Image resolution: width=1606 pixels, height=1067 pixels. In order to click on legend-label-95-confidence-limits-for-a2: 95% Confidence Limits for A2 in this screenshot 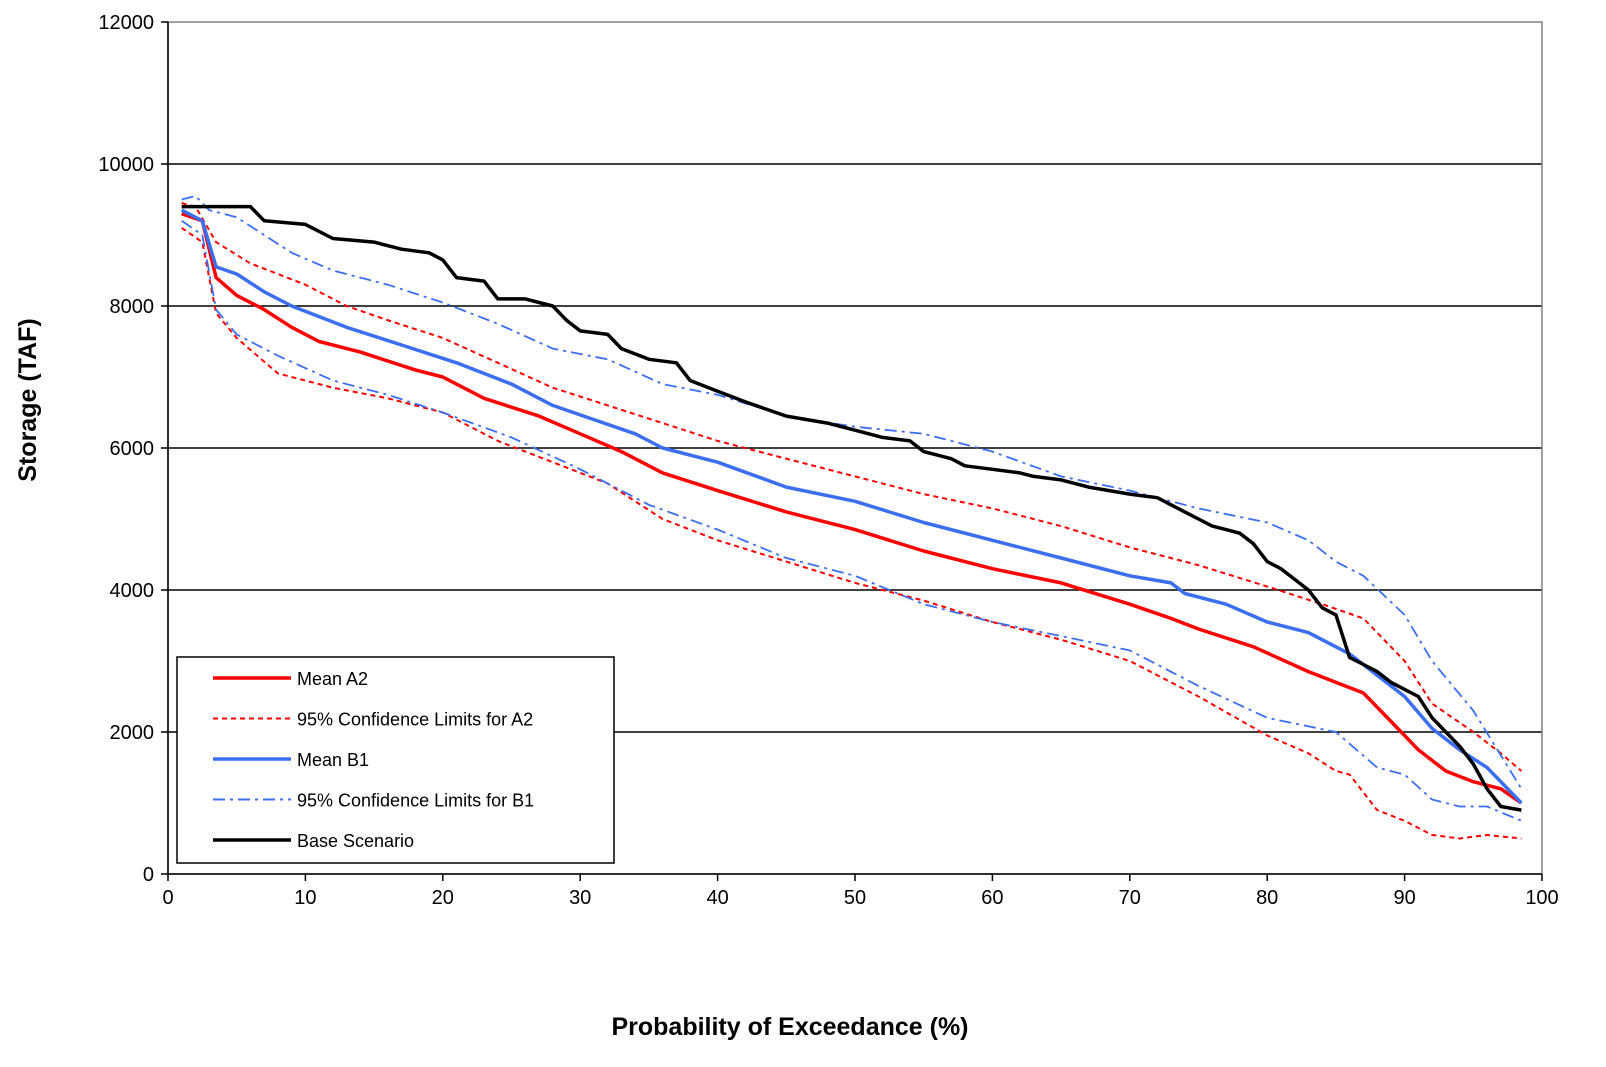, I will do `click(415, 720)`.